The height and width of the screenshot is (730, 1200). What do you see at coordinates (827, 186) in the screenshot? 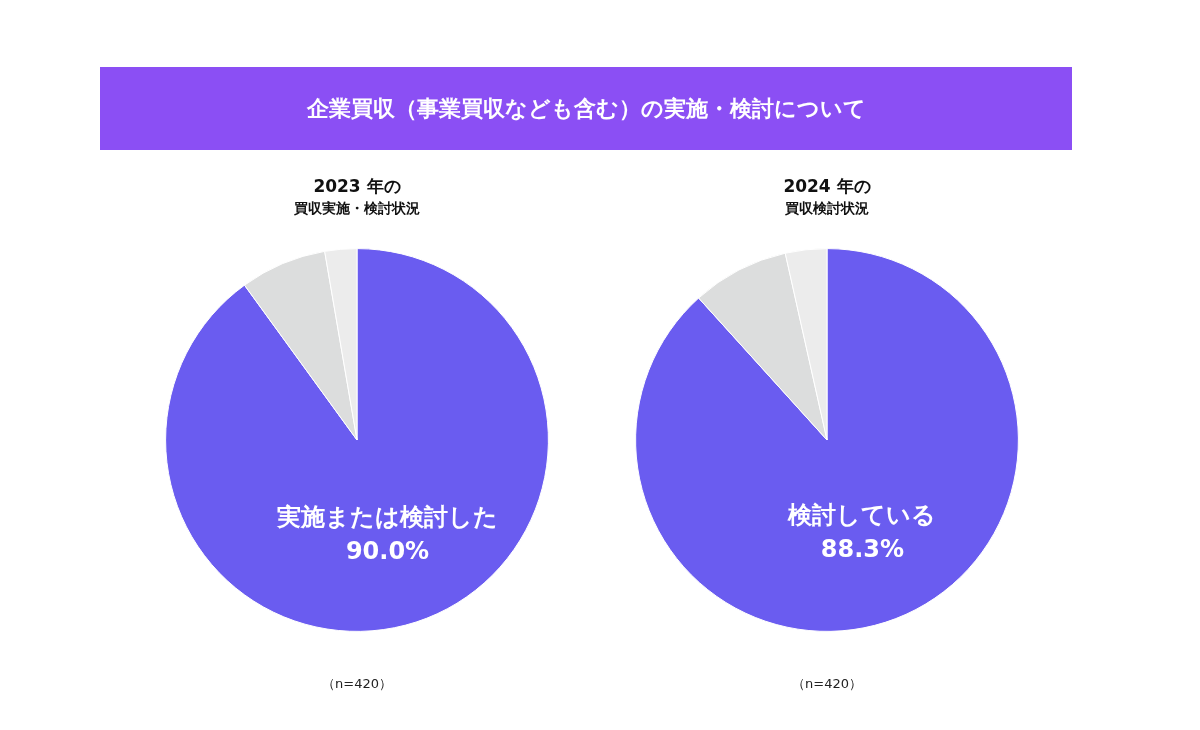
I see `chart-title: 2024 年の` at bounding box center [827, 186].